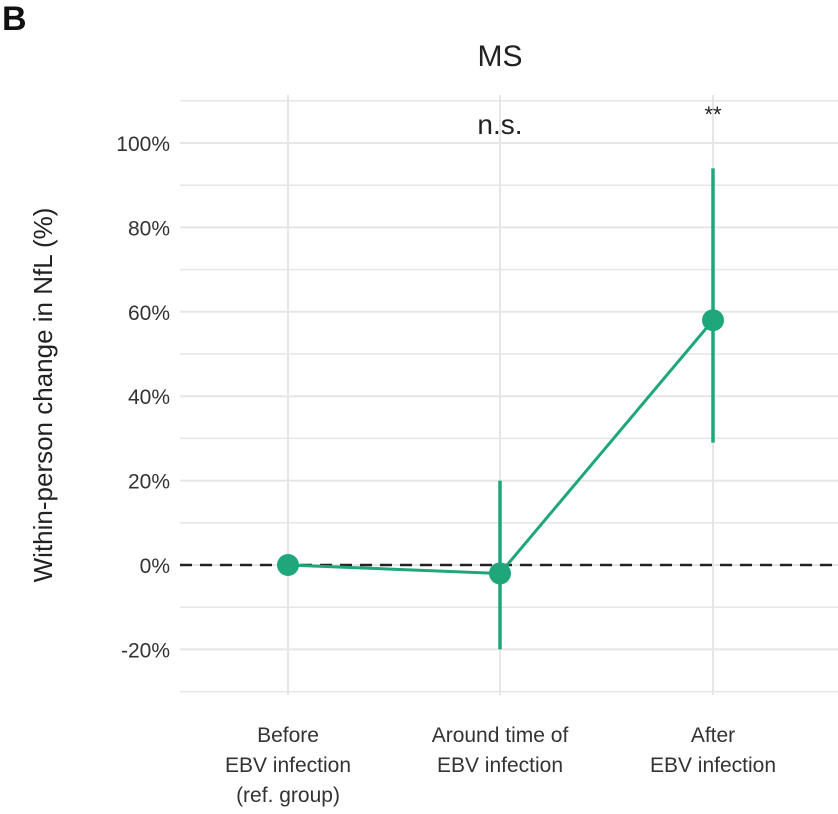 The image size is (838, 814). What do you see at coordinates (288, 735) in the screenshot?
I see `x-tick-label: Before` at bounding box center [288, 735].